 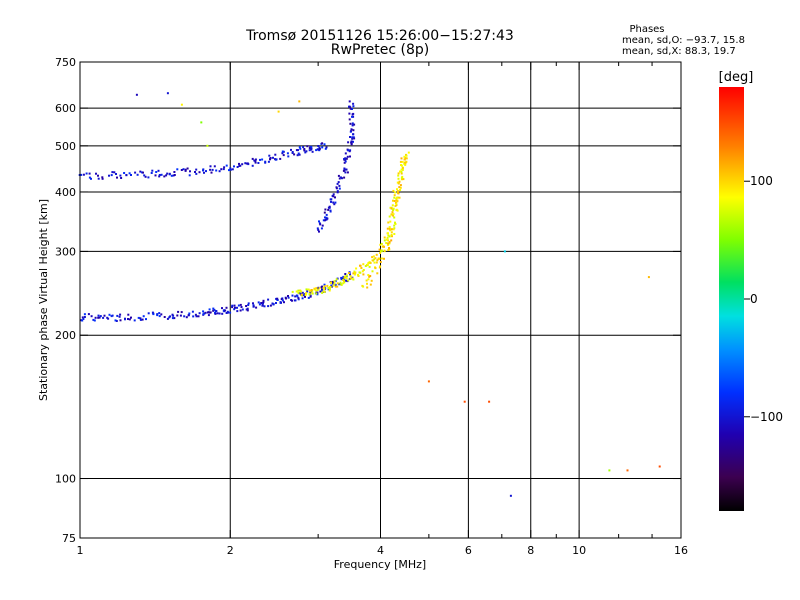 I want to click on y-tick-label: 400, so click(x=65, y=192).